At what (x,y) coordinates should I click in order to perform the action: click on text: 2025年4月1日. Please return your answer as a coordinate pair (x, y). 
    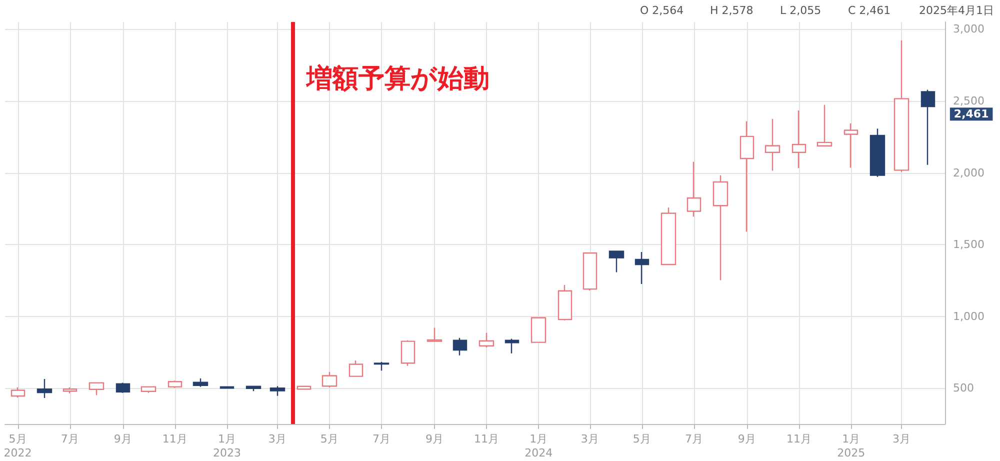
    Looking at the image, I should click on (956, 10).